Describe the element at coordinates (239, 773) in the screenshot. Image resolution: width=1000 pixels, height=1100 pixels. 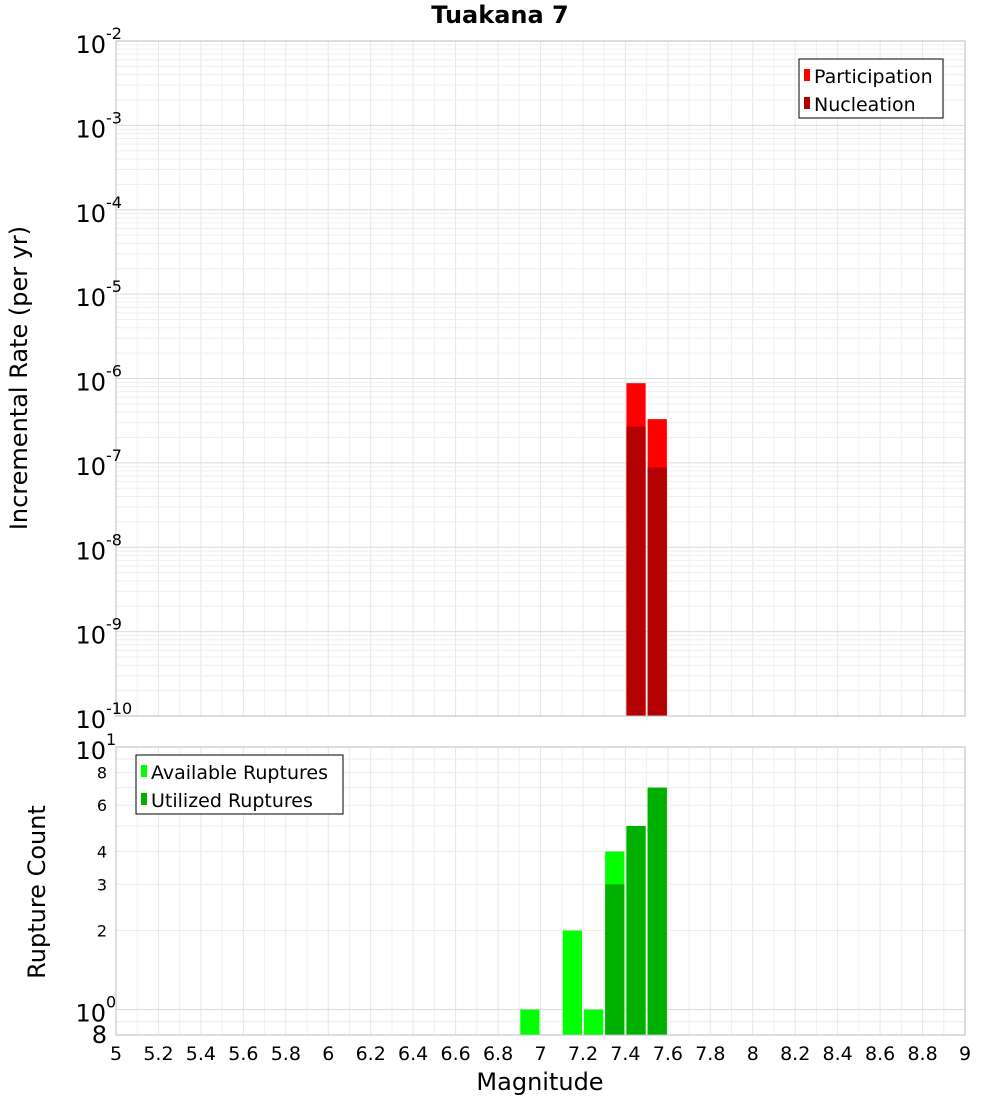
I see `bottom-legend-label: Available Ruptures` at that location.